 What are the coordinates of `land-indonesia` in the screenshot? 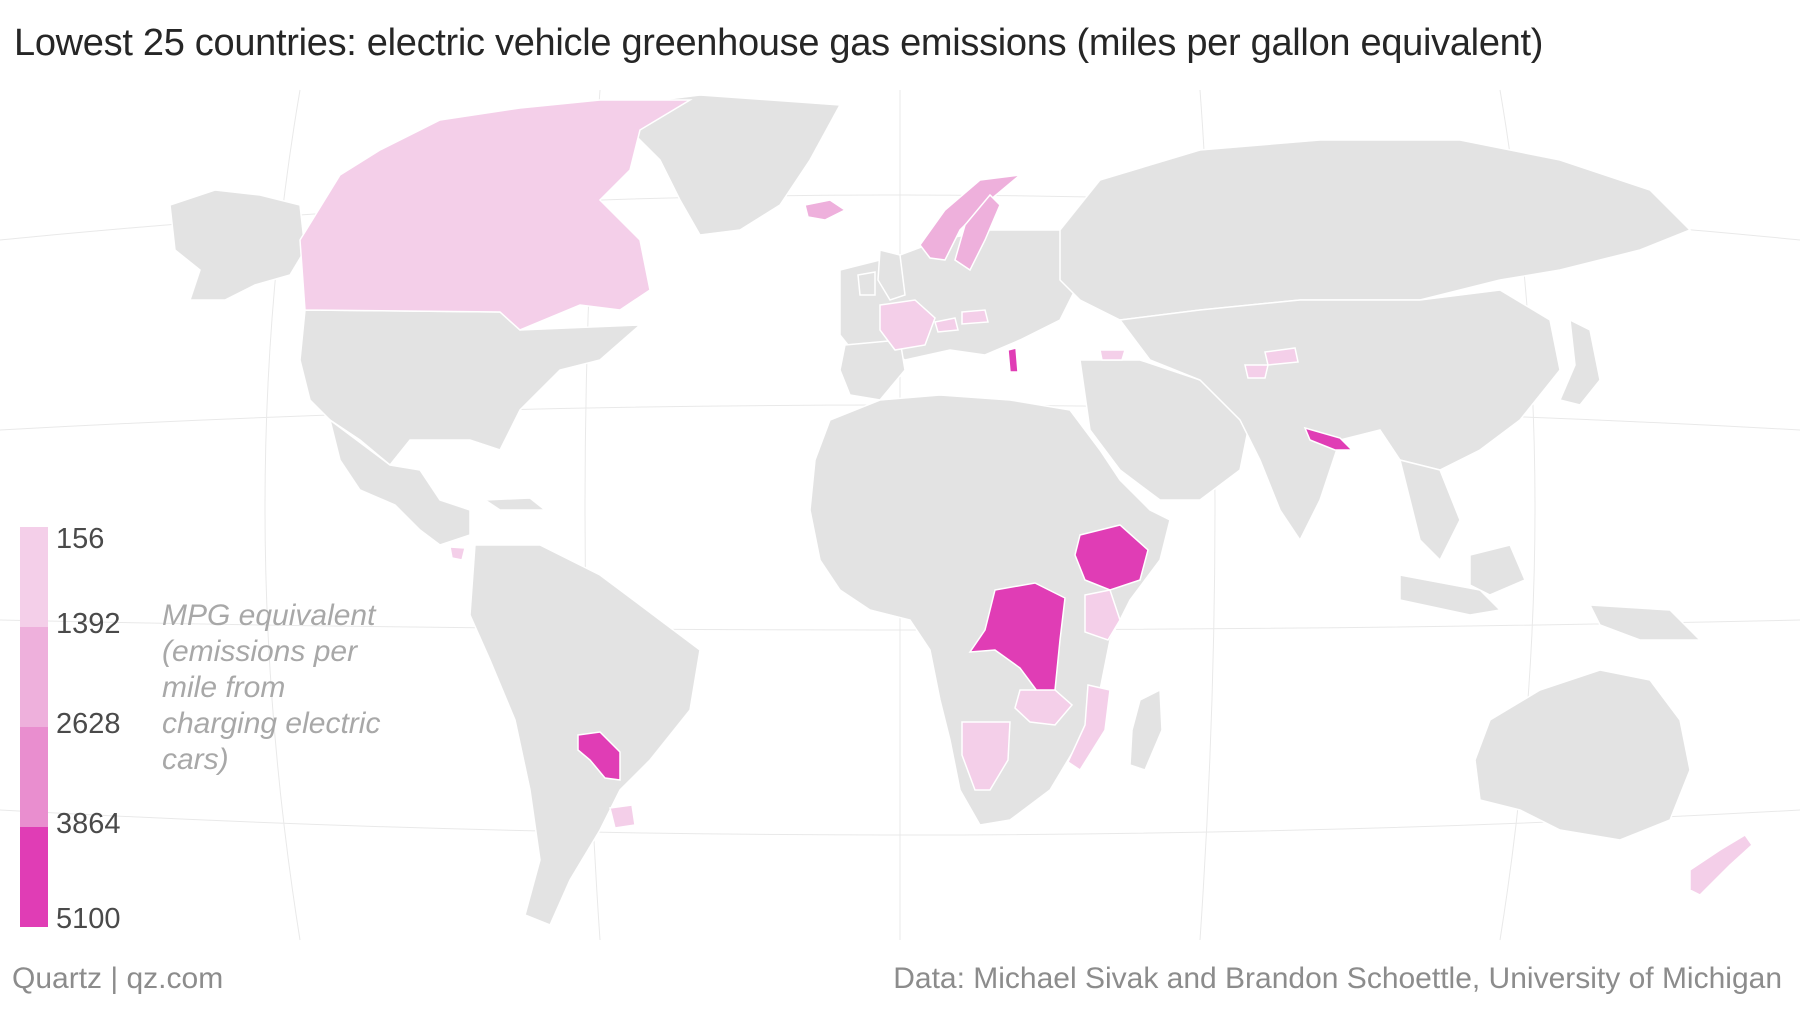 It's located at (1450, 595).